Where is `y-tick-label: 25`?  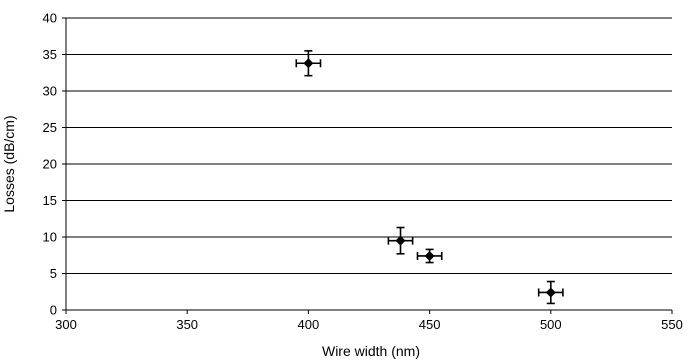
y-tick-label: 25 is located at coordinates (50, 127).